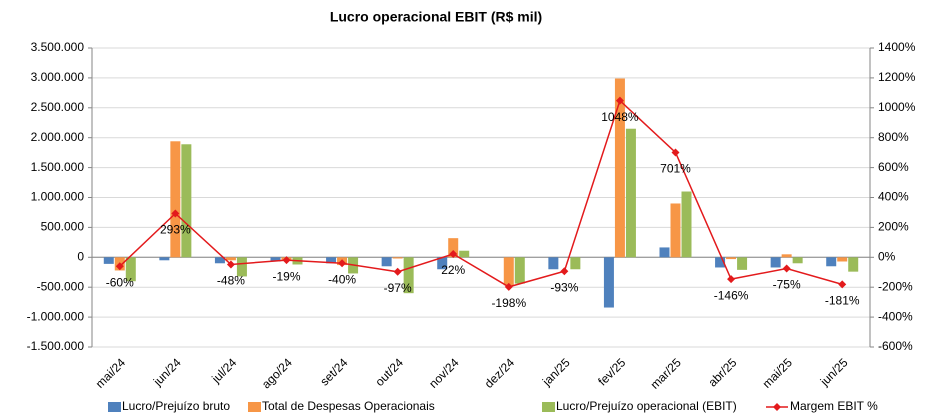 The height and width of the screenshot is (416, 932). Describe the element at coordinates (887, 256) in the screenshot. I see `y2-tick-label: 0%` at that location.